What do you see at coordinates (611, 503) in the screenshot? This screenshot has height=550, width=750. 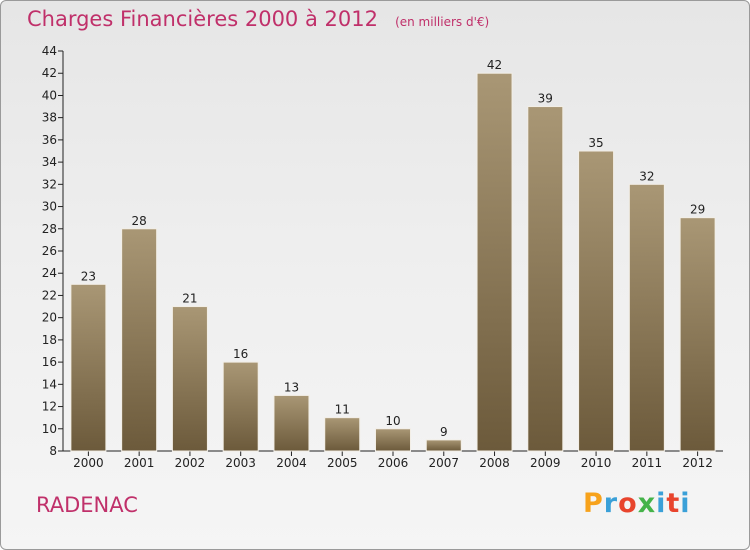 I see `logo-letter: r` at bounding box center [611, 503].